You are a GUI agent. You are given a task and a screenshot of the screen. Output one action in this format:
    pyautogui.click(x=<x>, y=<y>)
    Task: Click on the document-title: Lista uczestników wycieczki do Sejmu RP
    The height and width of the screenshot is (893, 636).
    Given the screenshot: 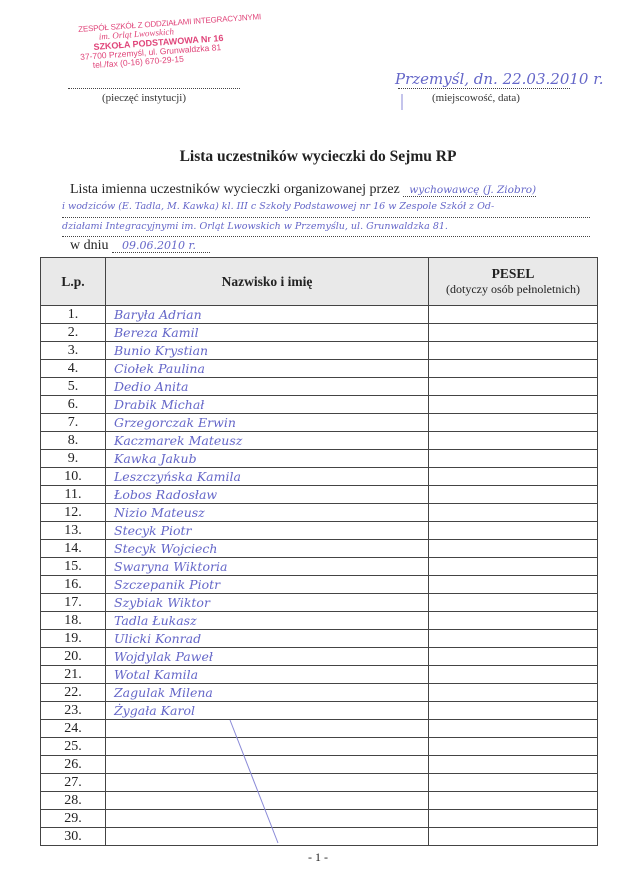 What is the action you would take?
    pyautogui.click(x=318, y=156)
    